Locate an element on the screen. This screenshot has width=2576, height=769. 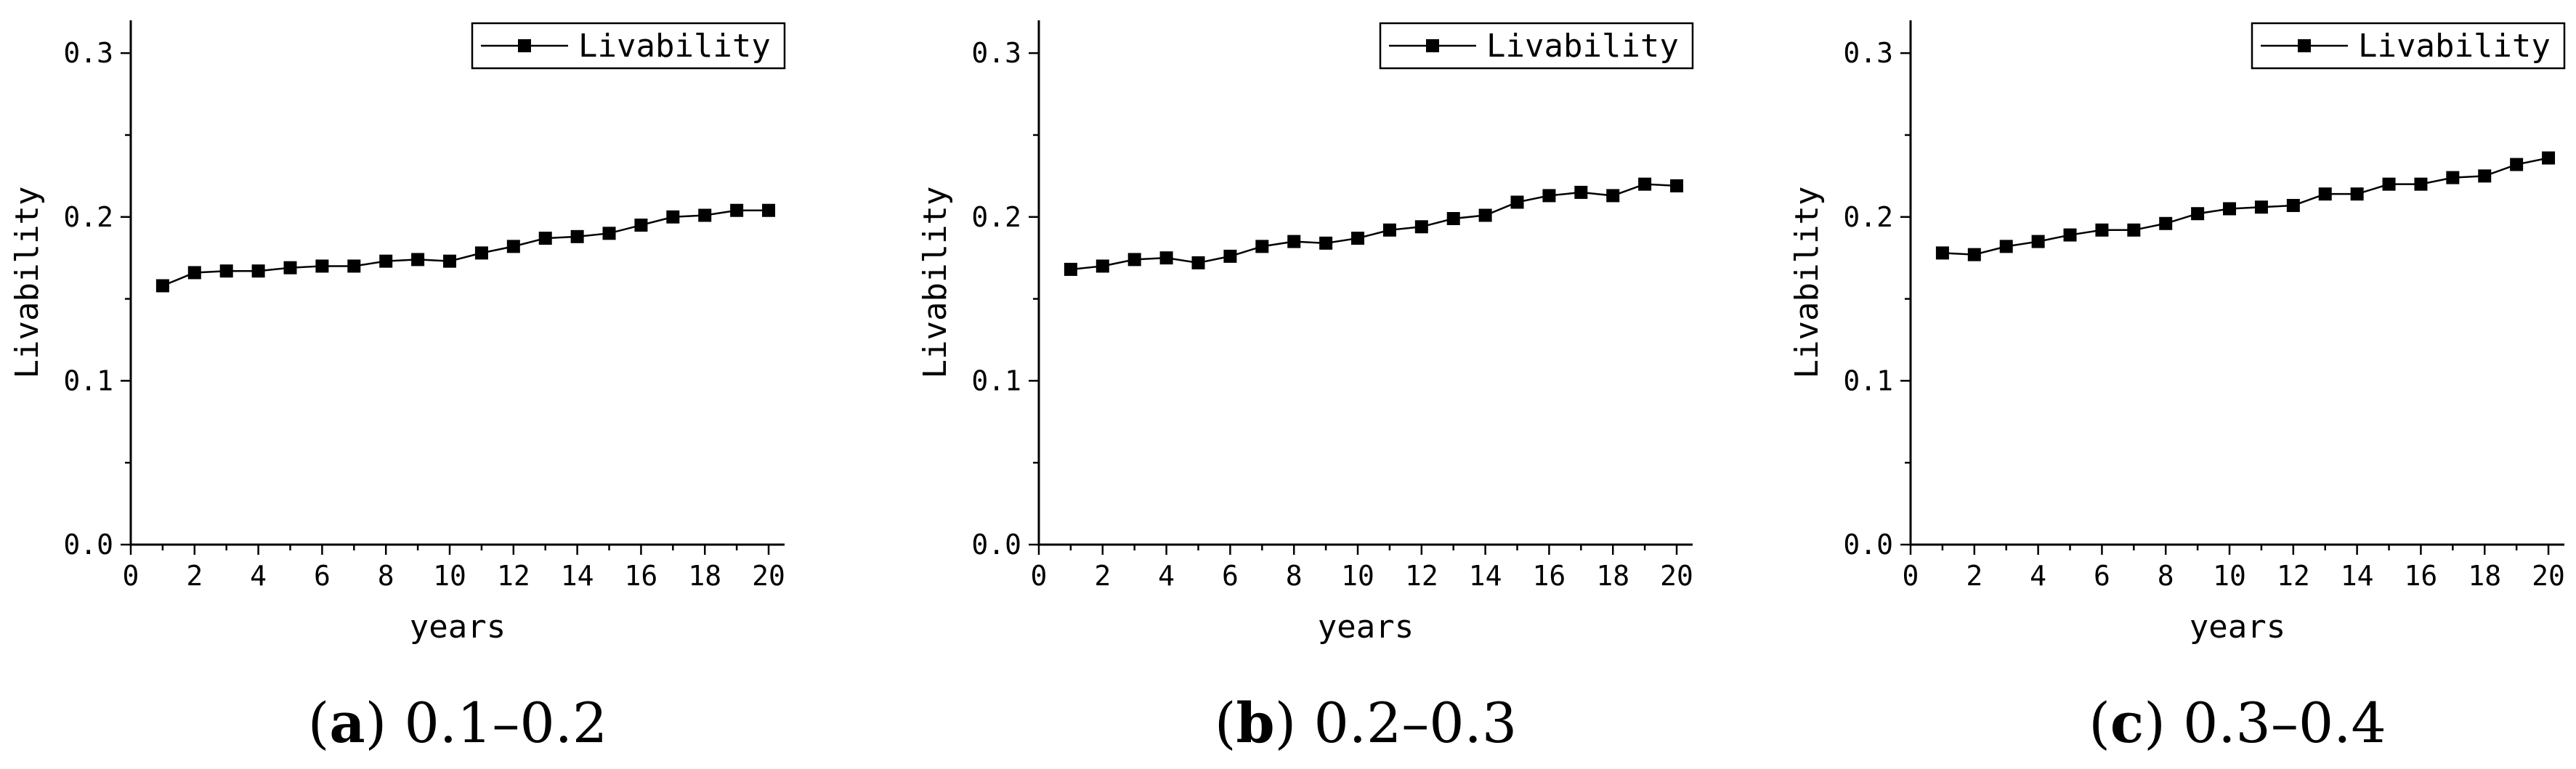
panel-caption: (c) 0.3–0.4 is located at coordinates (2237, 723).